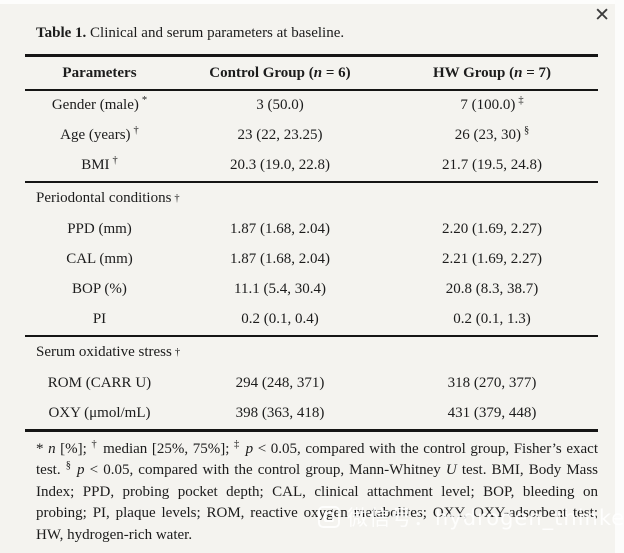  I want to click on control-cell: 20.3 (19.0, 22.8), so click(279, 165).